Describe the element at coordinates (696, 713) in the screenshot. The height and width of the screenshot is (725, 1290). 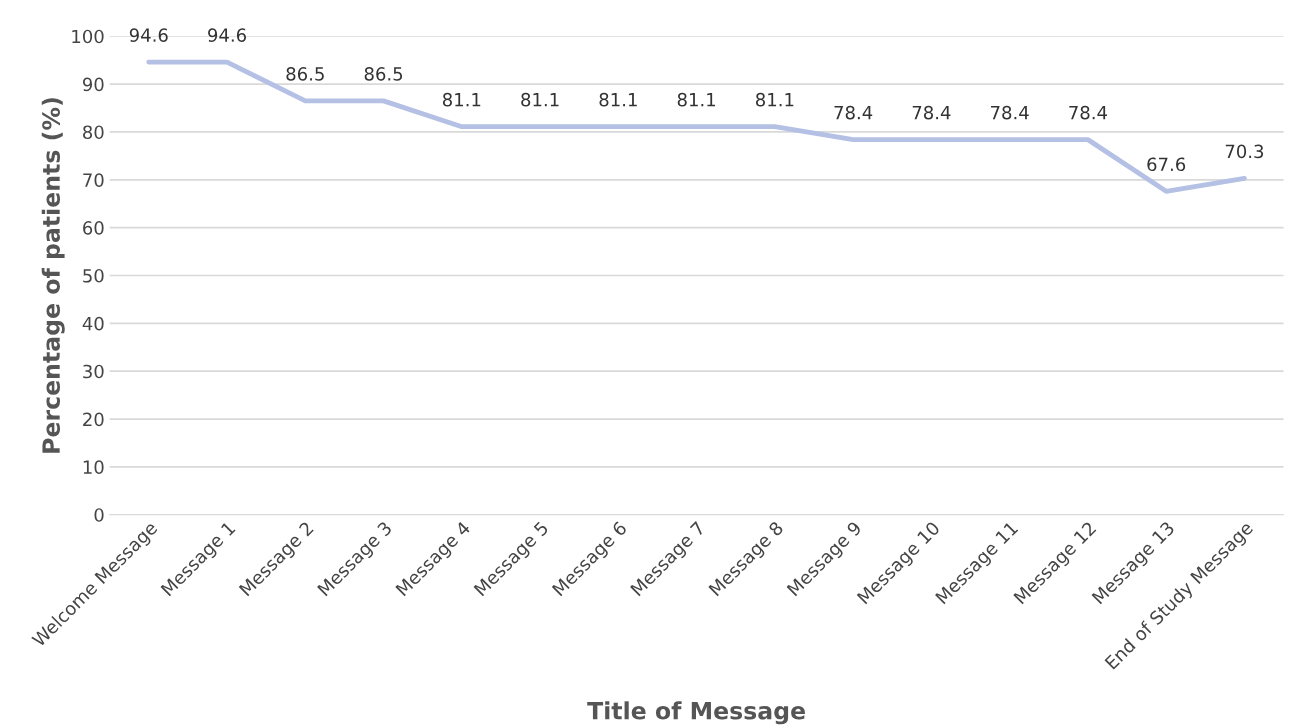
I see `x-axis-title: Title of Message` at that location.